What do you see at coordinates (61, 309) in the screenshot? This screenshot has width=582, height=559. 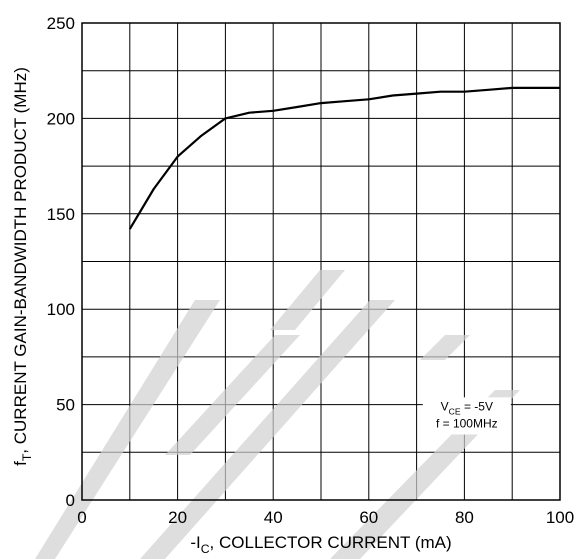 I see `y-tick-label: 100` at bounding box center [61, 309].